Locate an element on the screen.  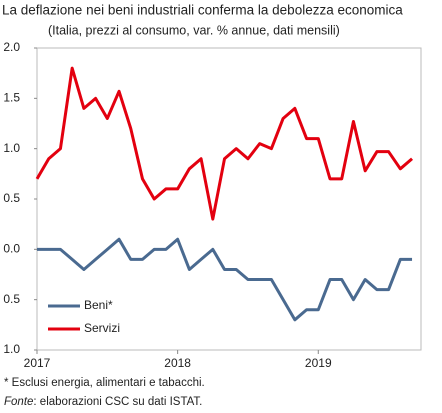
x-tick-label: 2019 is located at coordinates (318, 363).